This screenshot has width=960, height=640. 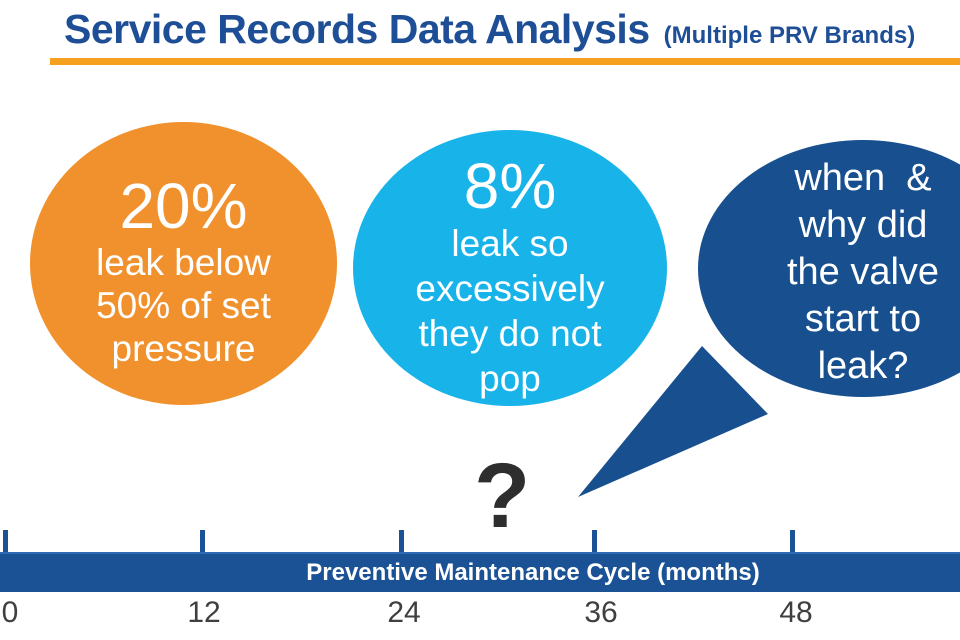 I want to click on stat-text-line: excessively, so click(x=510, y=288).